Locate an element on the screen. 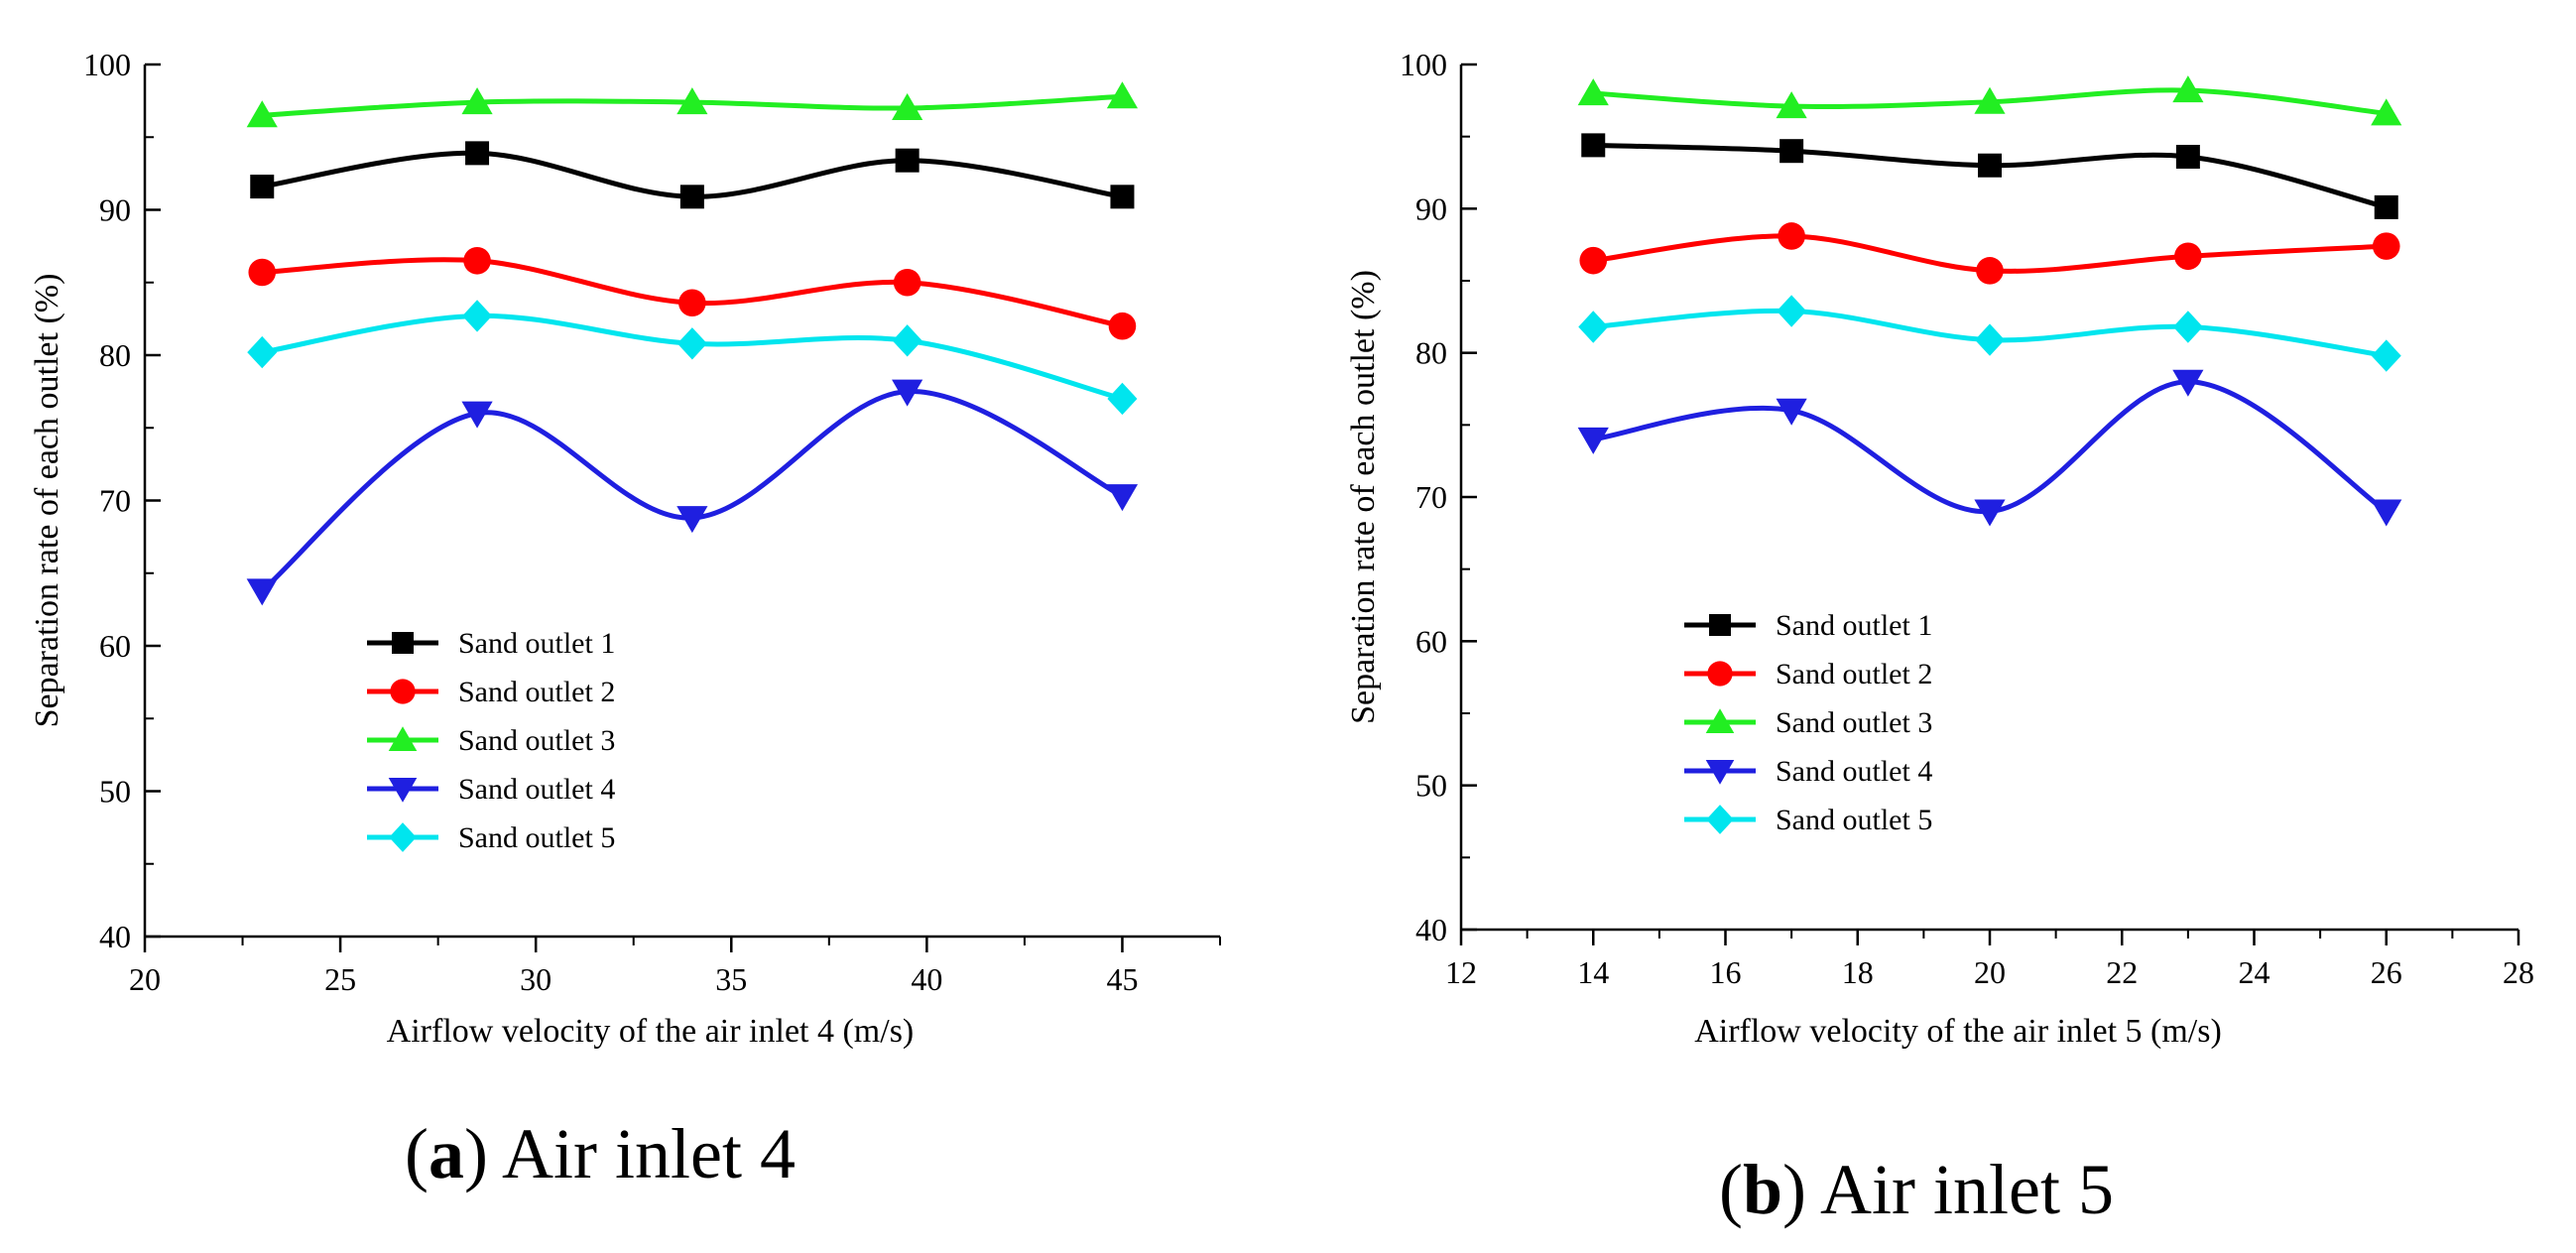 Image resolution: width=2576 pixels, height=1253 pixels. chart-1-y-axis-label: Separation rate of each outlet (%) is located at coordinates (47, 501).